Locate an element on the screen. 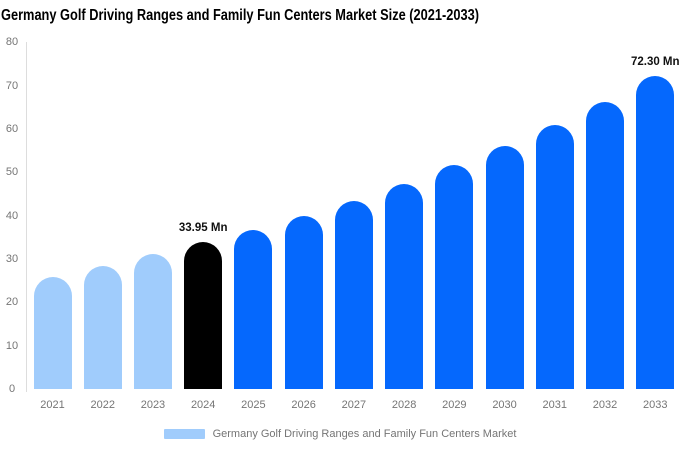 Image resolution: width=680 pixels, height=450 pixels. bar-2028 is located at coordinates (404, 286).